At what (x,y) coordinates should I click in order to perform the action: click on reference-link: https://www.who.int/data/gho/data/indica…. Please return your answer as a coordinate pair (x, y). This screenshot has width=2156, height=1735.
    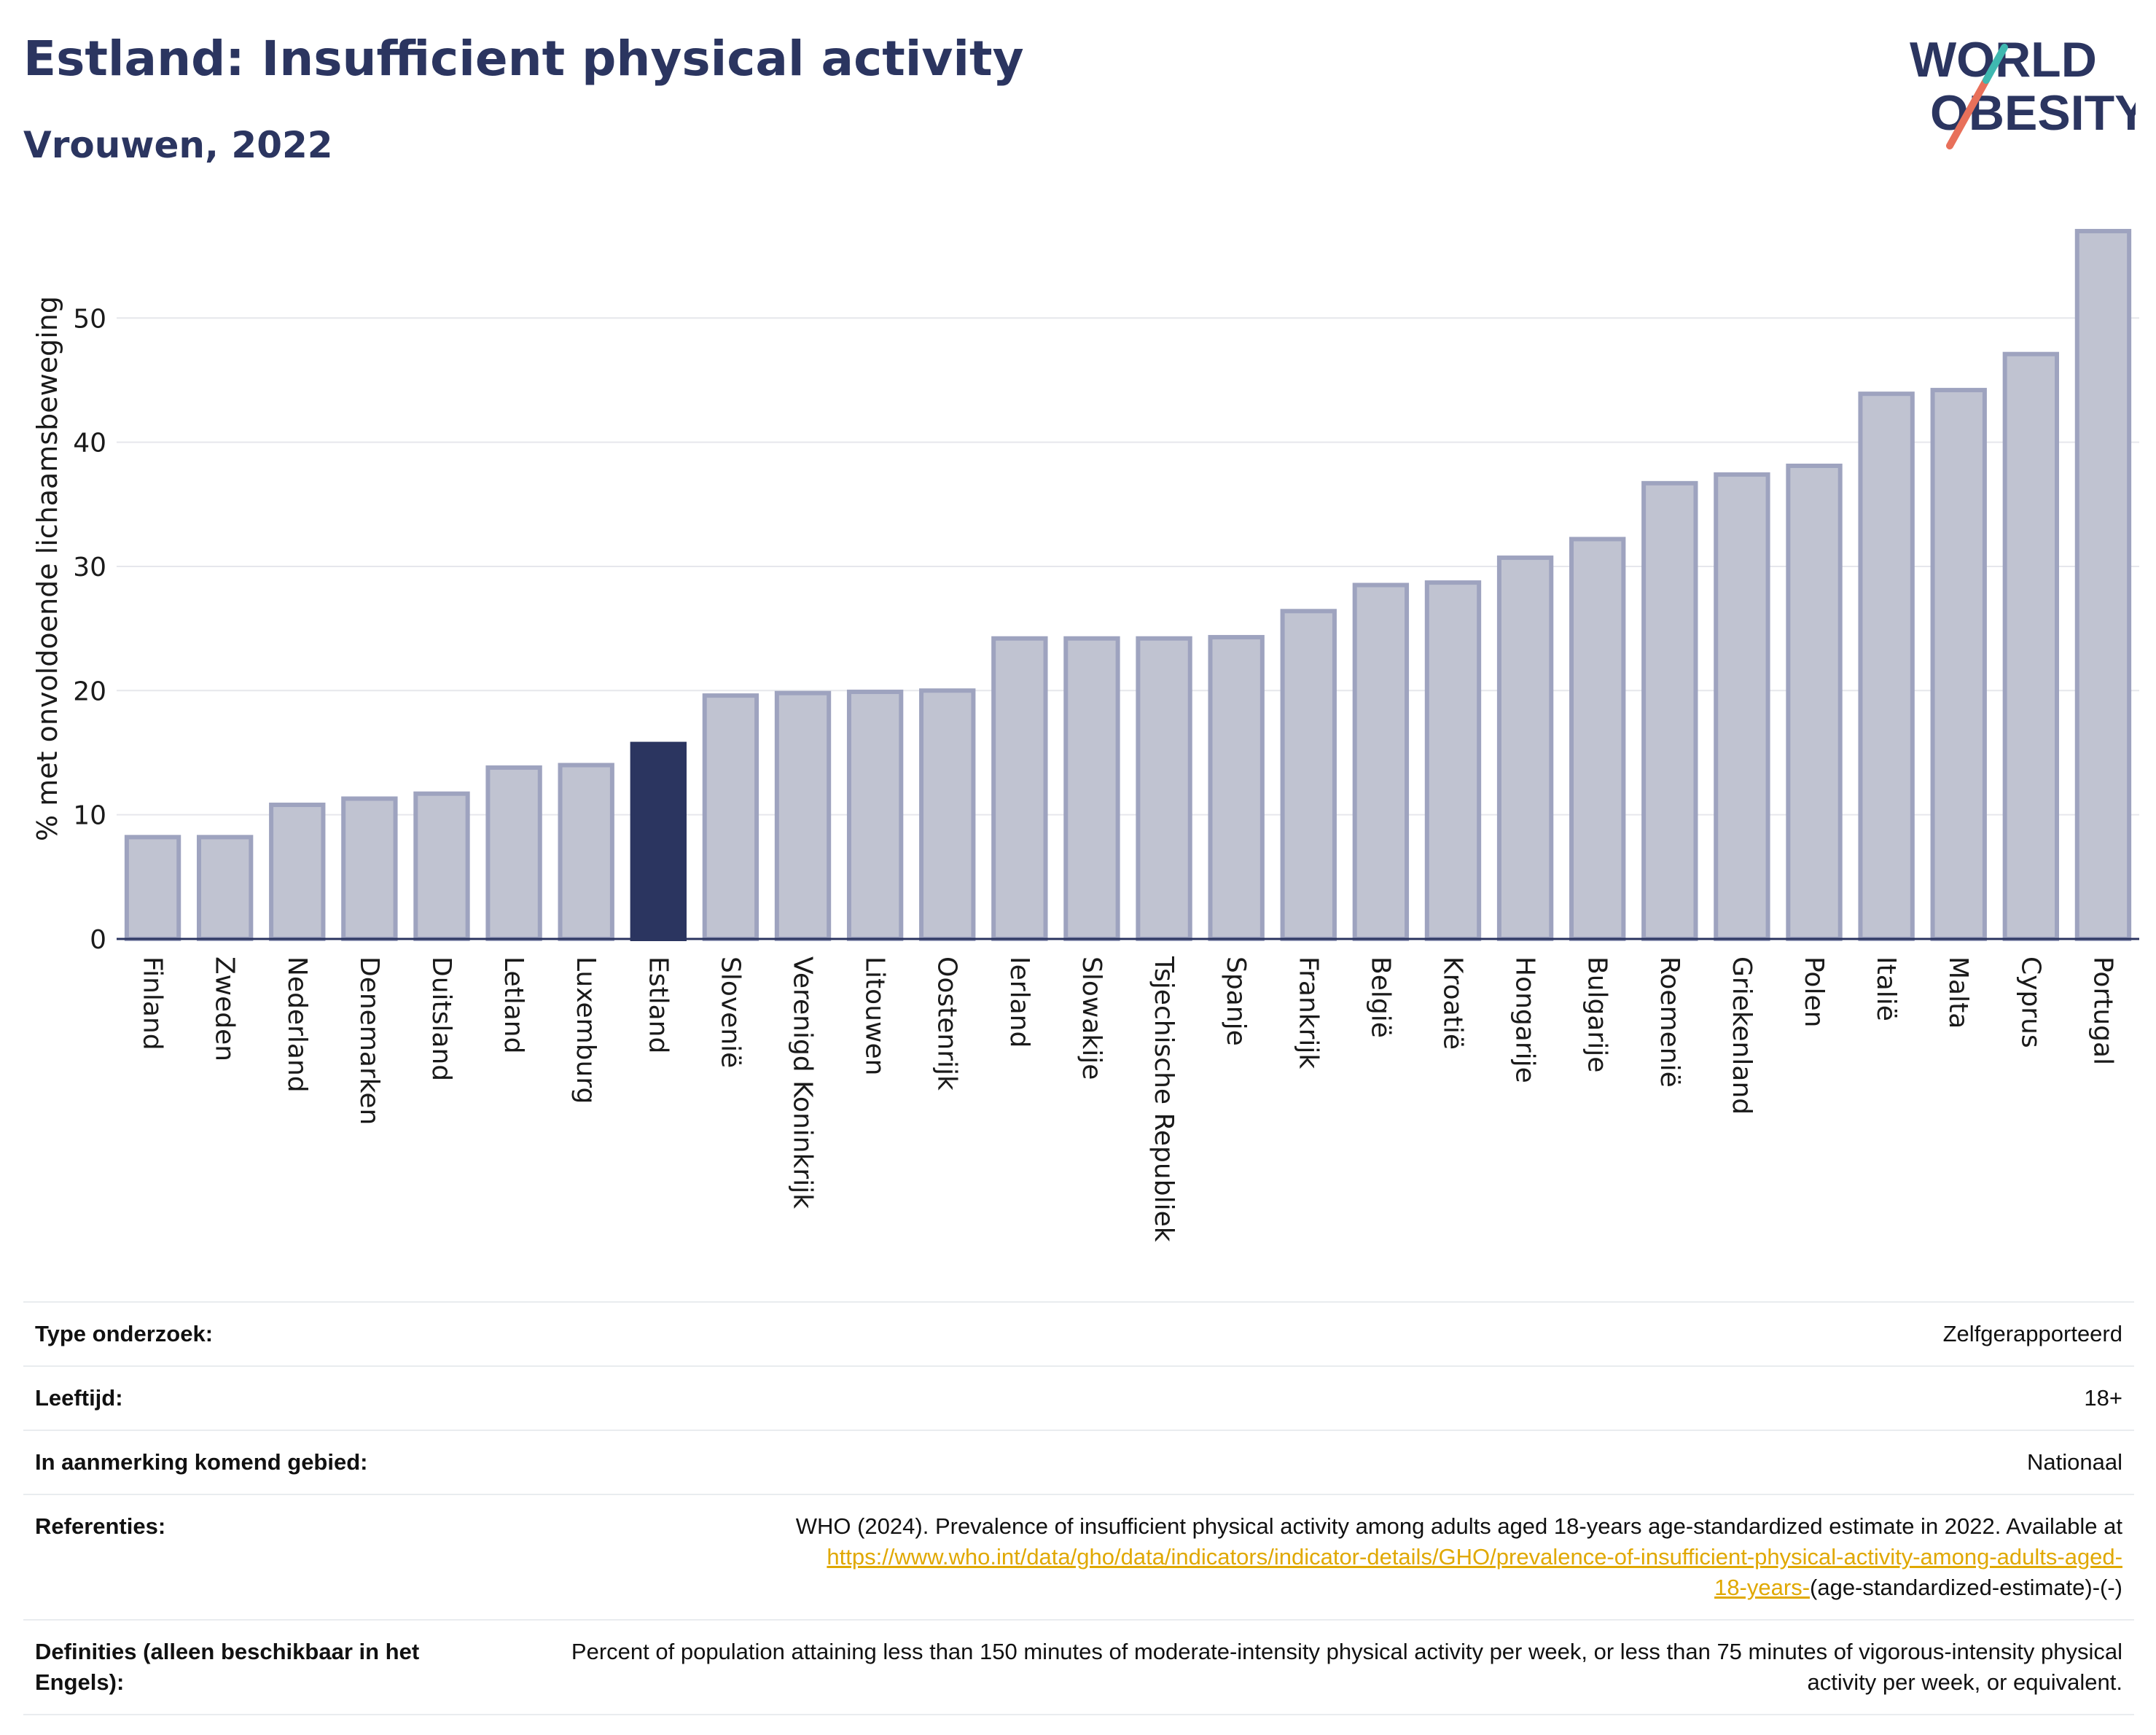
    Looking at the image, I should click on (1474, 1557).